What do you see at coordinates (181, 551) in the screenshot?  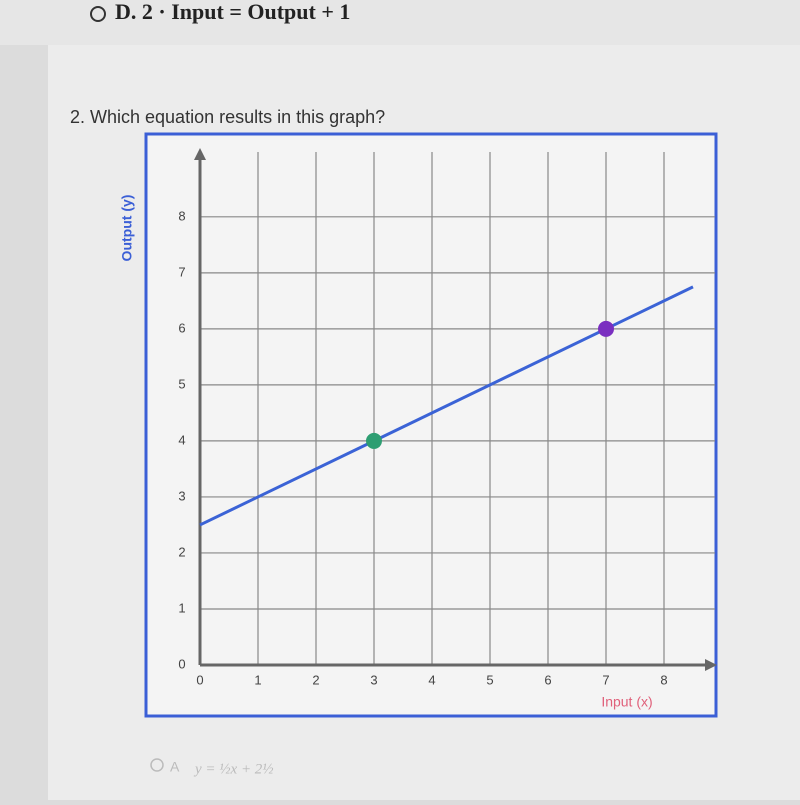 I see `y-tick-label: 2` at bounding box center [181, 551].